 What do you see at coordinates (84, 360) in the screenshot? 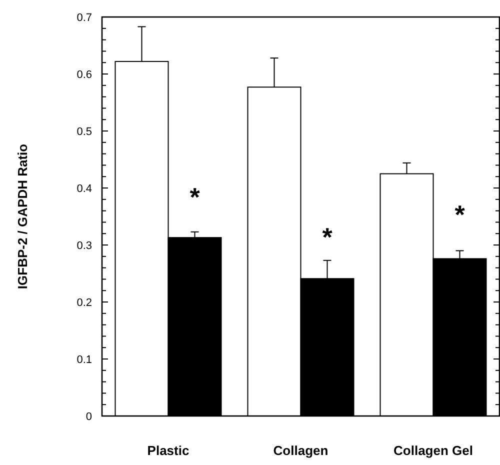
I see `y-tick-label: 0.1` at bounding box center [84, 360].